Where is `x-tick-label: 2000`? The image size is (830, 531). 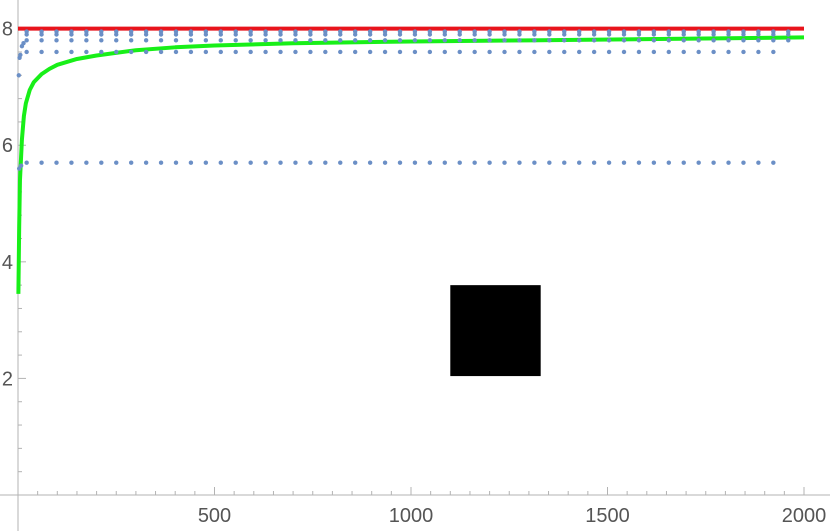 x-tick-label: 2000 is located at coordinates (804, 516).